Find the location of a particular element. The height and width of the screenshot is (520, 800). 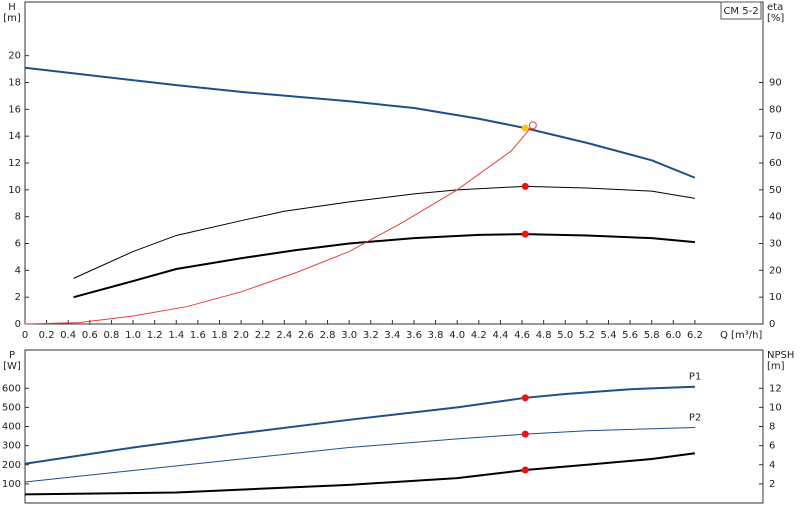

series-label: P2 is located at coordinates (695, 417).